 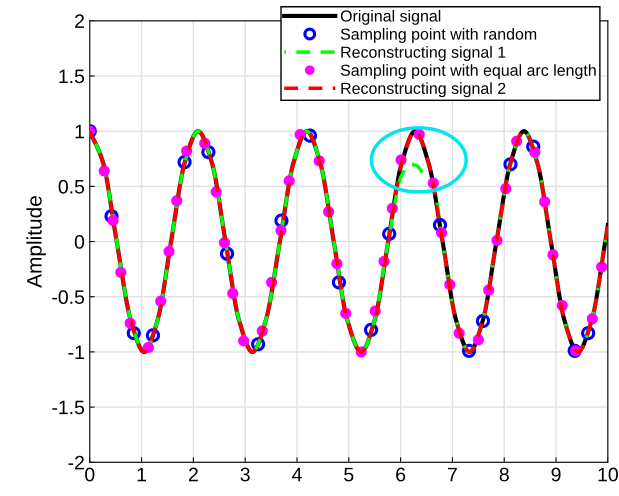 I want to click on x-tick-label: 6, so click(x=401, y=475).